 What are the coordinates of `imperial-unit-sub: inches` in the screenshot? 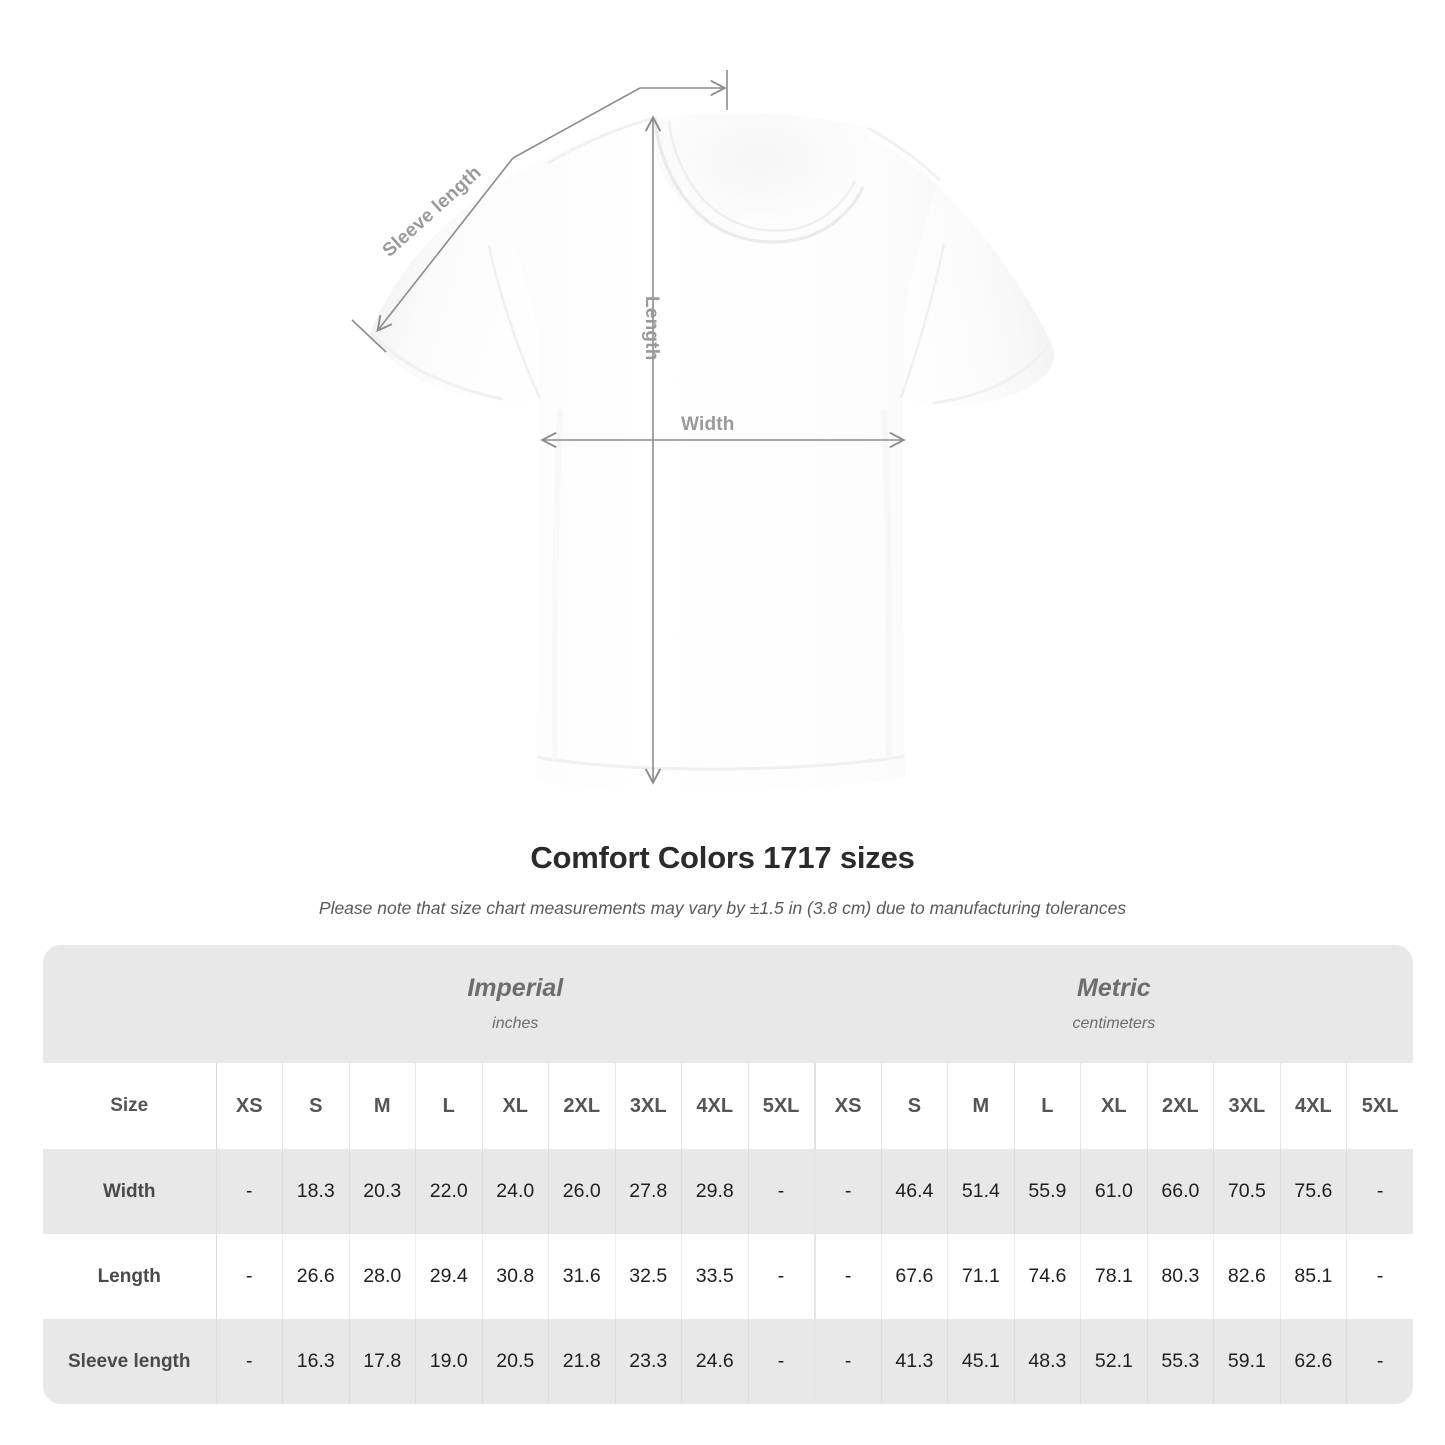 It's located at (515, 1023).